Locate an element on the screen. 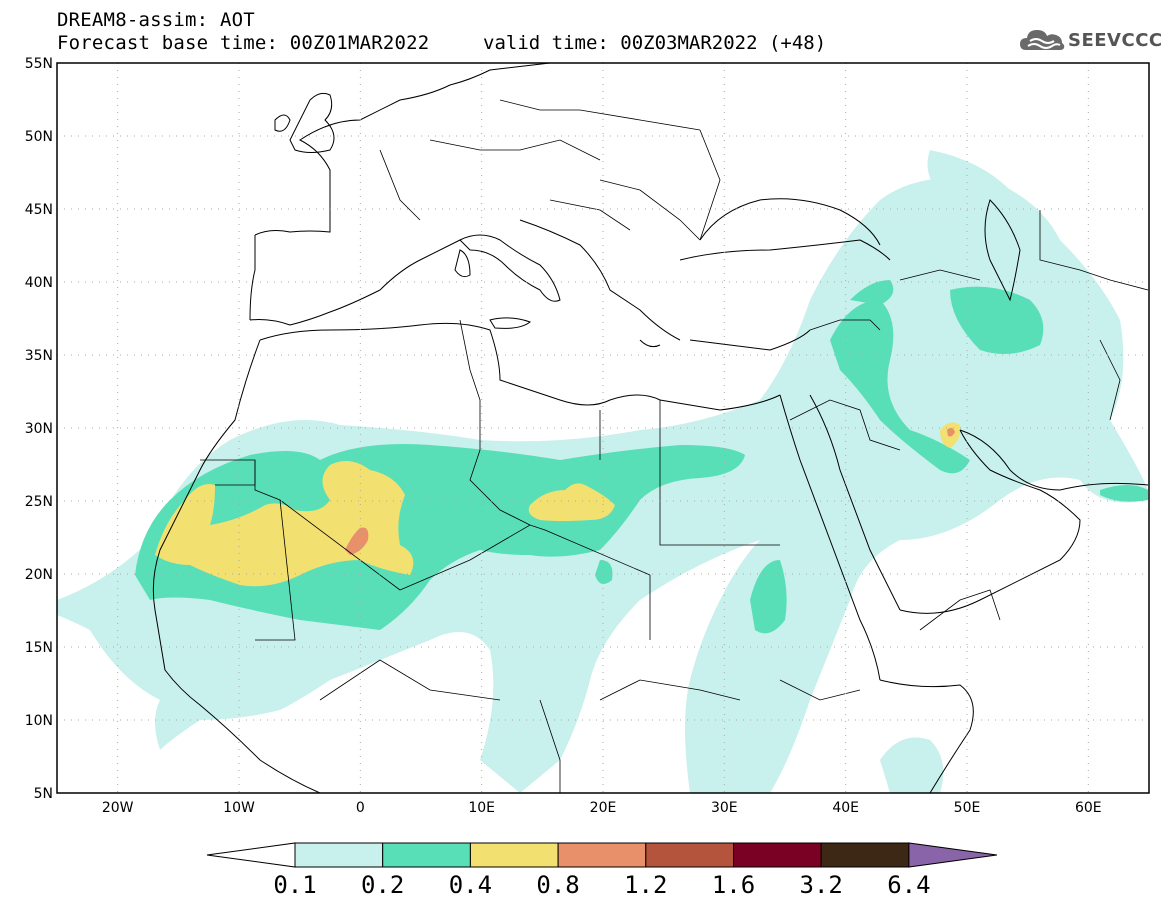 The height and width of the screenshot is (905, 1165). seevccc-logo: SEEVCCC is located at coordinates (1090, 40).